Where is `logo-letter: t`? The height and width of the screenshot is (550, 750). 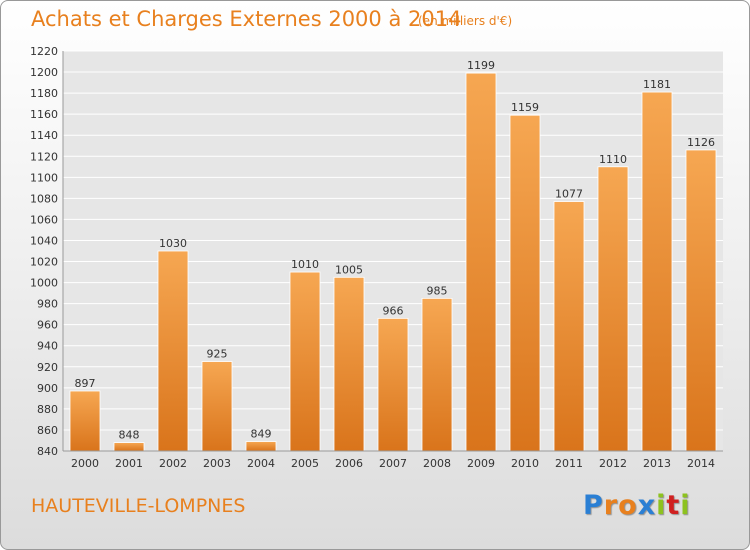 logo-letter: t is located at coordinates (673, 505).